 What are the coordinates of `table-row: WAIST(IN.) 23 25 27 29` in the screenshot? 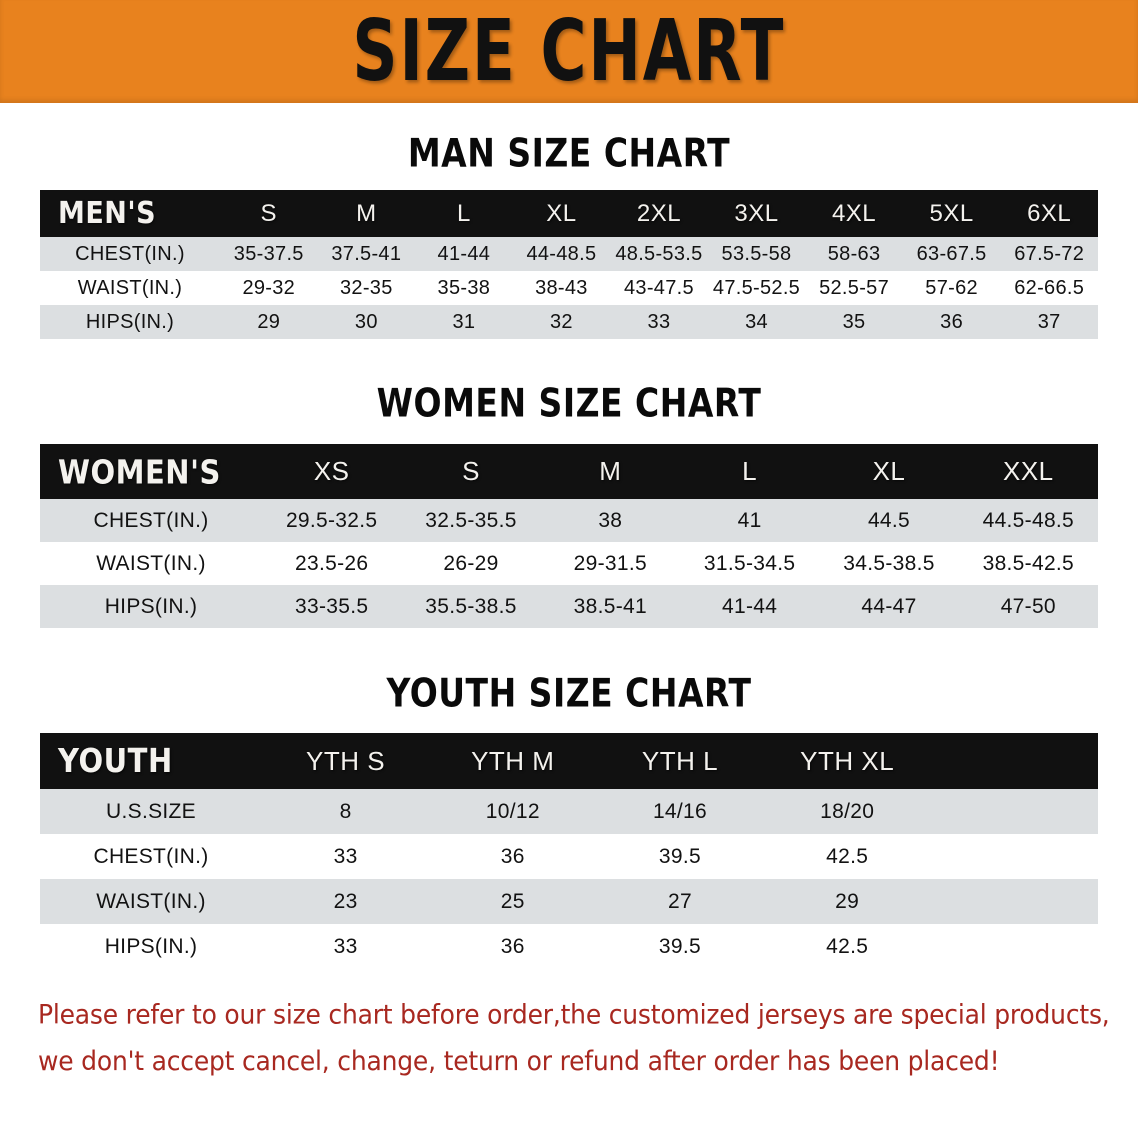 It's located at (569, 901).